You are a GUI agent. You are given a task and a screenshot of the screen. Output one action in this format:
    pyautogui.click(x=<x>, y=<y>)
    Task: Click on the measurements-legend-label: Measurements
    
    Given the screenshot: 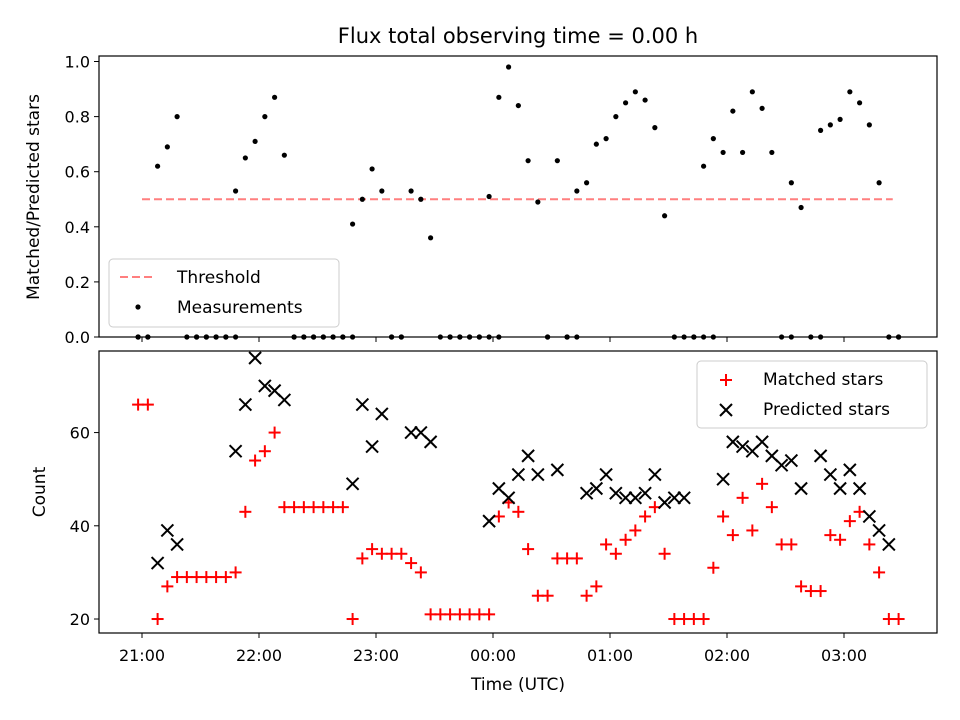 What is the action you would take?
    pyautogui.click(x=240, y=308)
    